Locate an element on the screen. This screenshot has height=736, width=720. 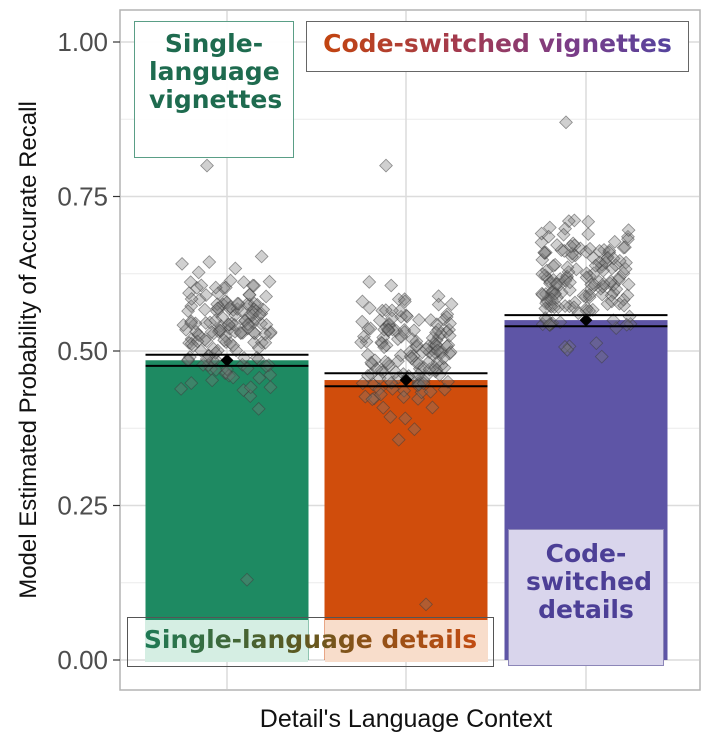
y-axis: 0.00 0.25 0.50 0.75 1.00 is located at coordinates (88, 351).